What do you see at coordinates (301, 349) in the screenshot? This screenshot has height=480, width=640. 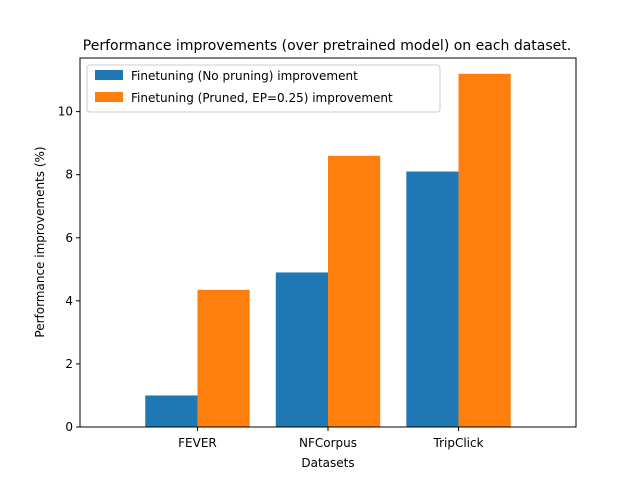 I see `bar-series1-nfcorpus` at bounding box center [301, 349].